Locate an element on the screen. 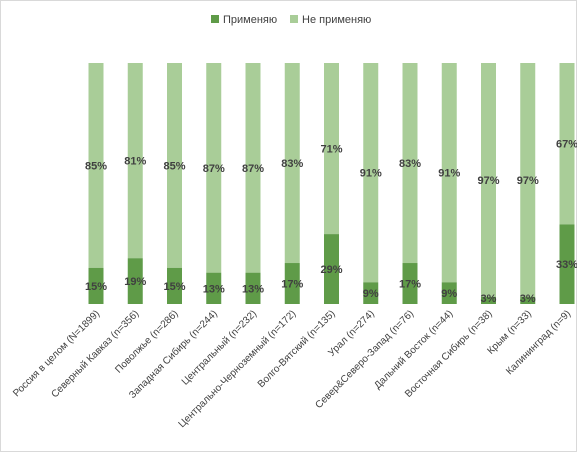 The image size is (577, 453). legend: Применяю Не применяю is located at coordinates (291, 20).